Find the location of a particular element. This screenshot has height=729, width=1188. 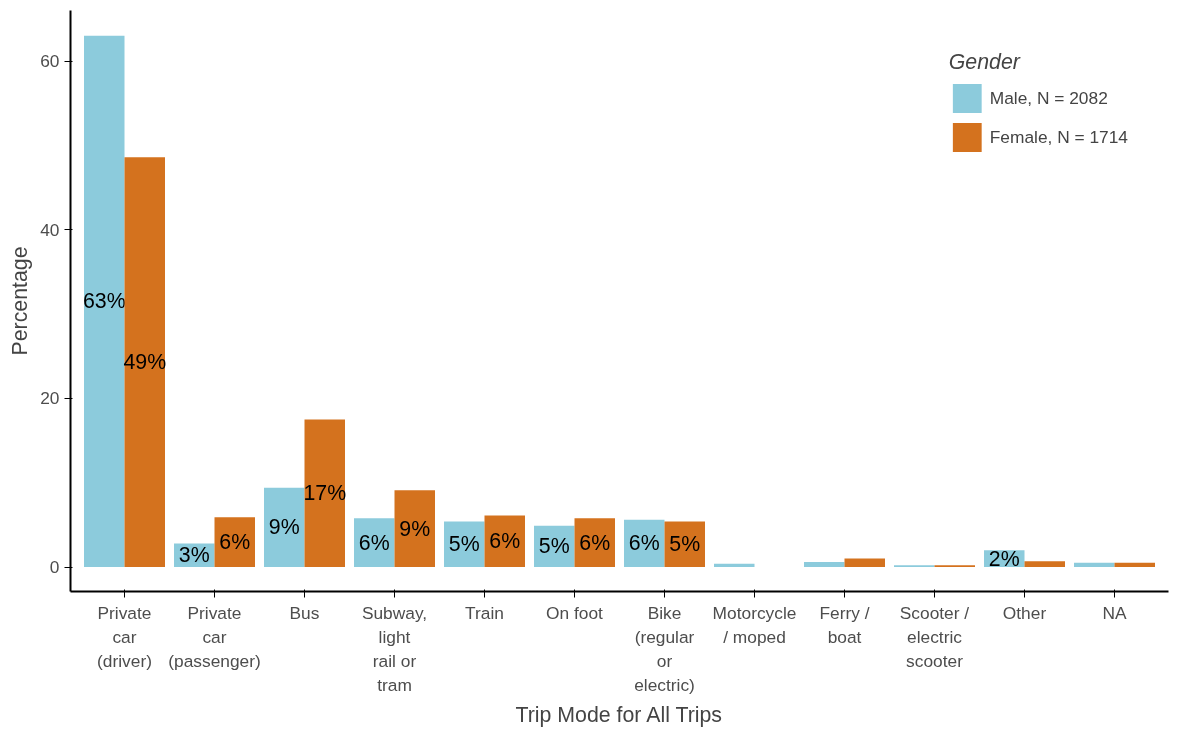

data-label: 63% is located at coordinates (104, 301).